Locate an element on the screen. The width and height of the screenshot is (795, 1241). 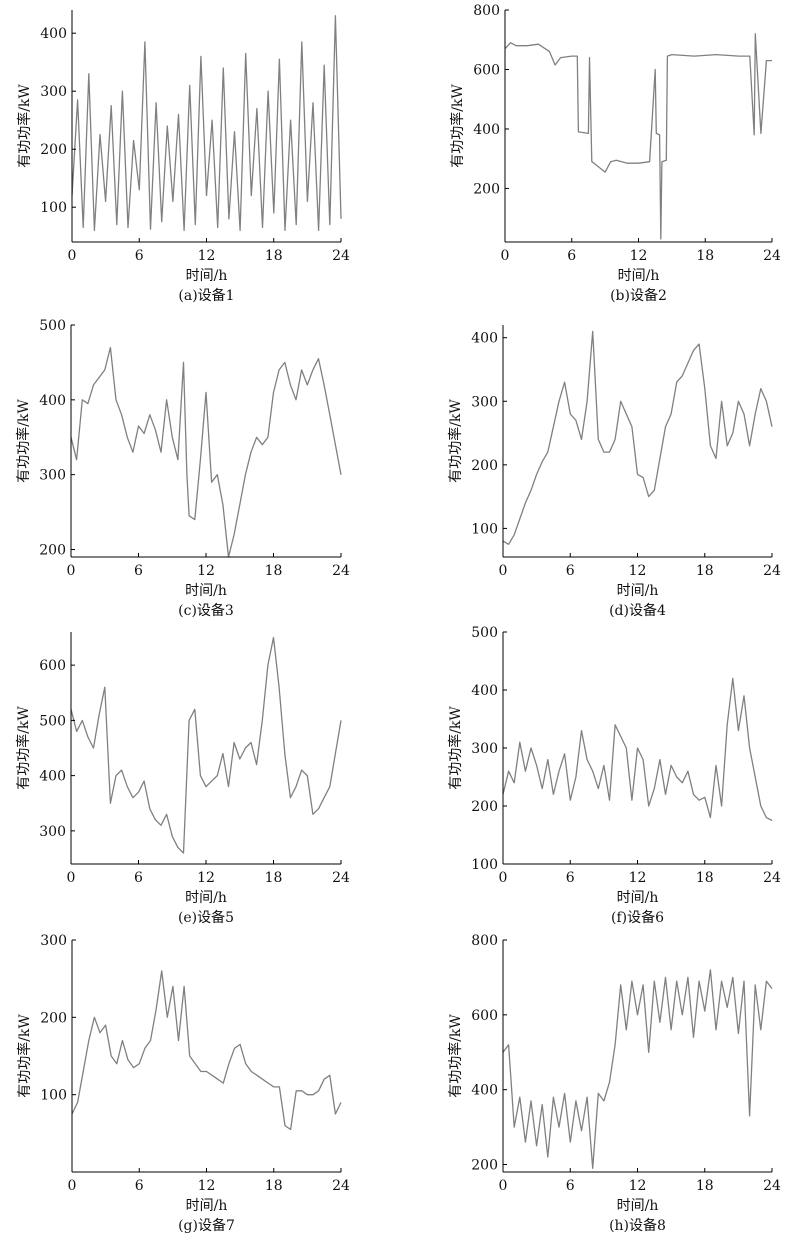
chart-panel-6: 0 6 12 18 24 100 200 300 400 500 时间/h 有功功率/kW (f)设备6 is located at coordinates (614, 775).